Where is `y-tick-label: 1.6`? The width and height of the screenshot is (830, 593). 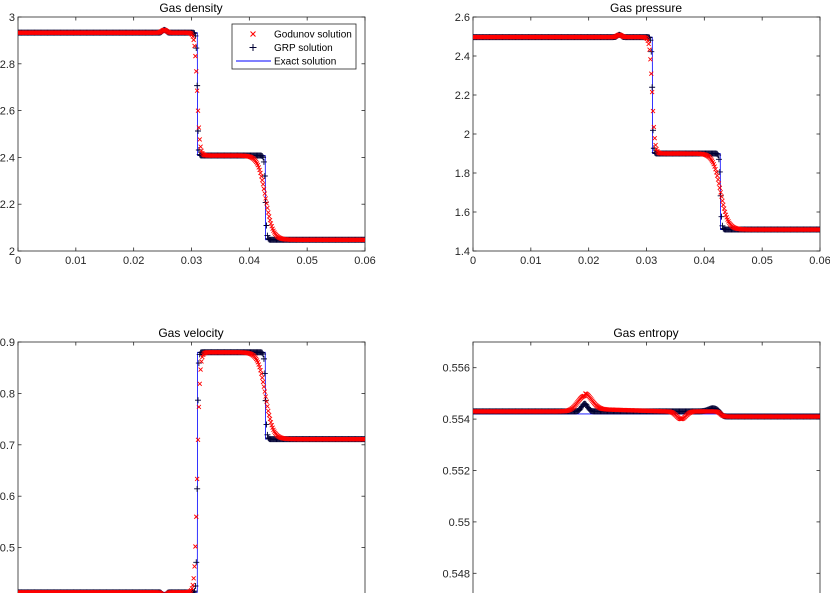
y-tick-label: 1.6 is located at coordinates (462, 213).